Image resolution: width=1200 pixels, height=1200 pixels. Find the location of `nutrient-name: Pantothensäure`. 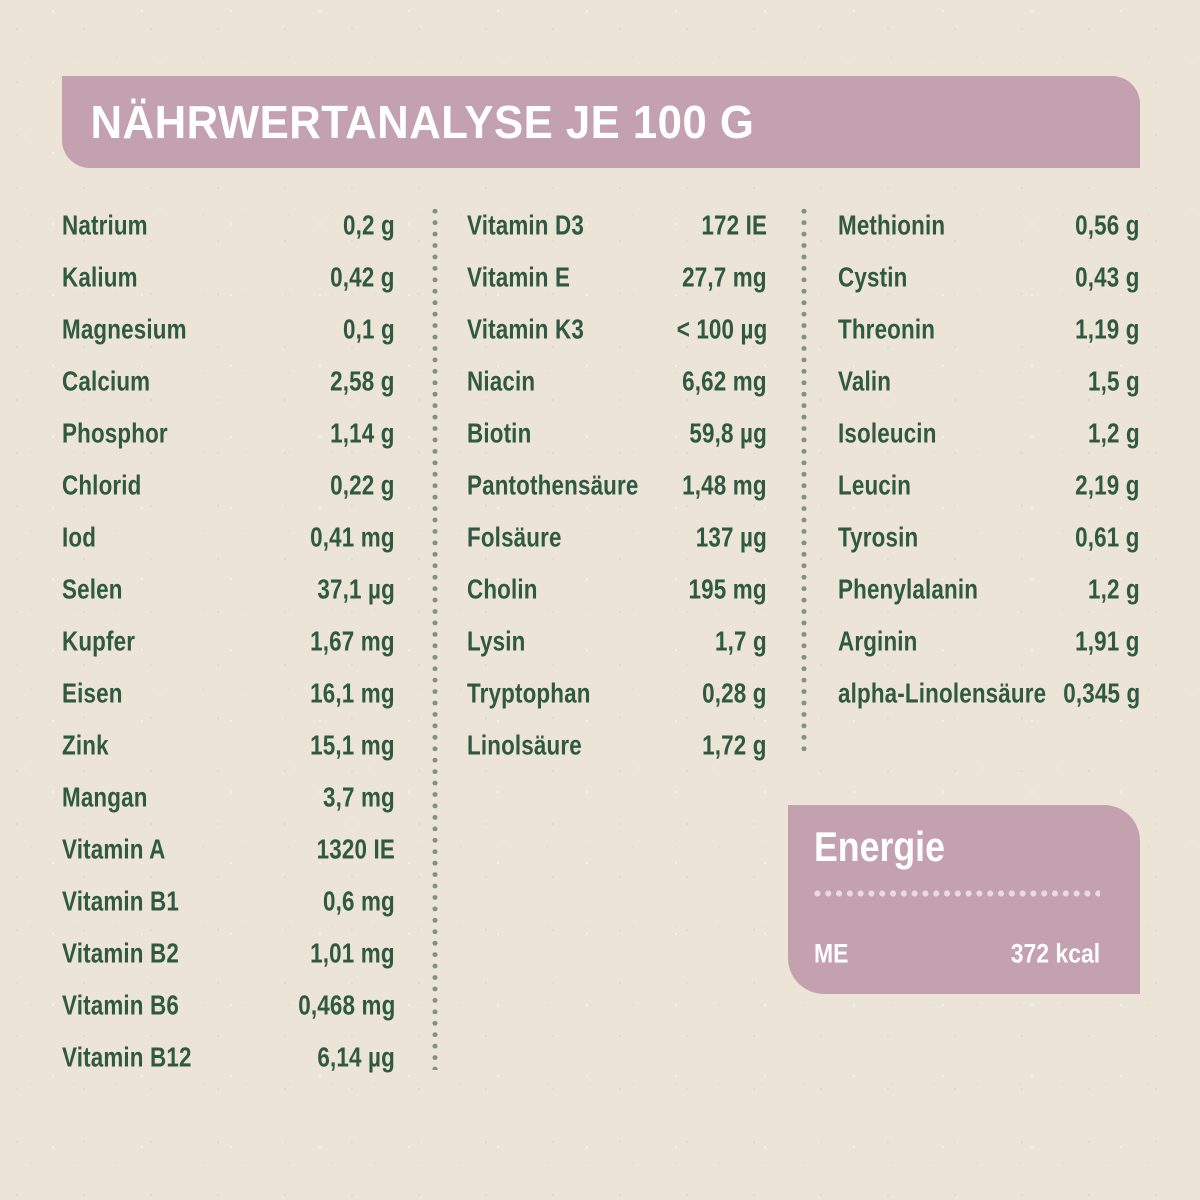

nutrient-name: Pantothensäure is located at coordinates (553, 485).